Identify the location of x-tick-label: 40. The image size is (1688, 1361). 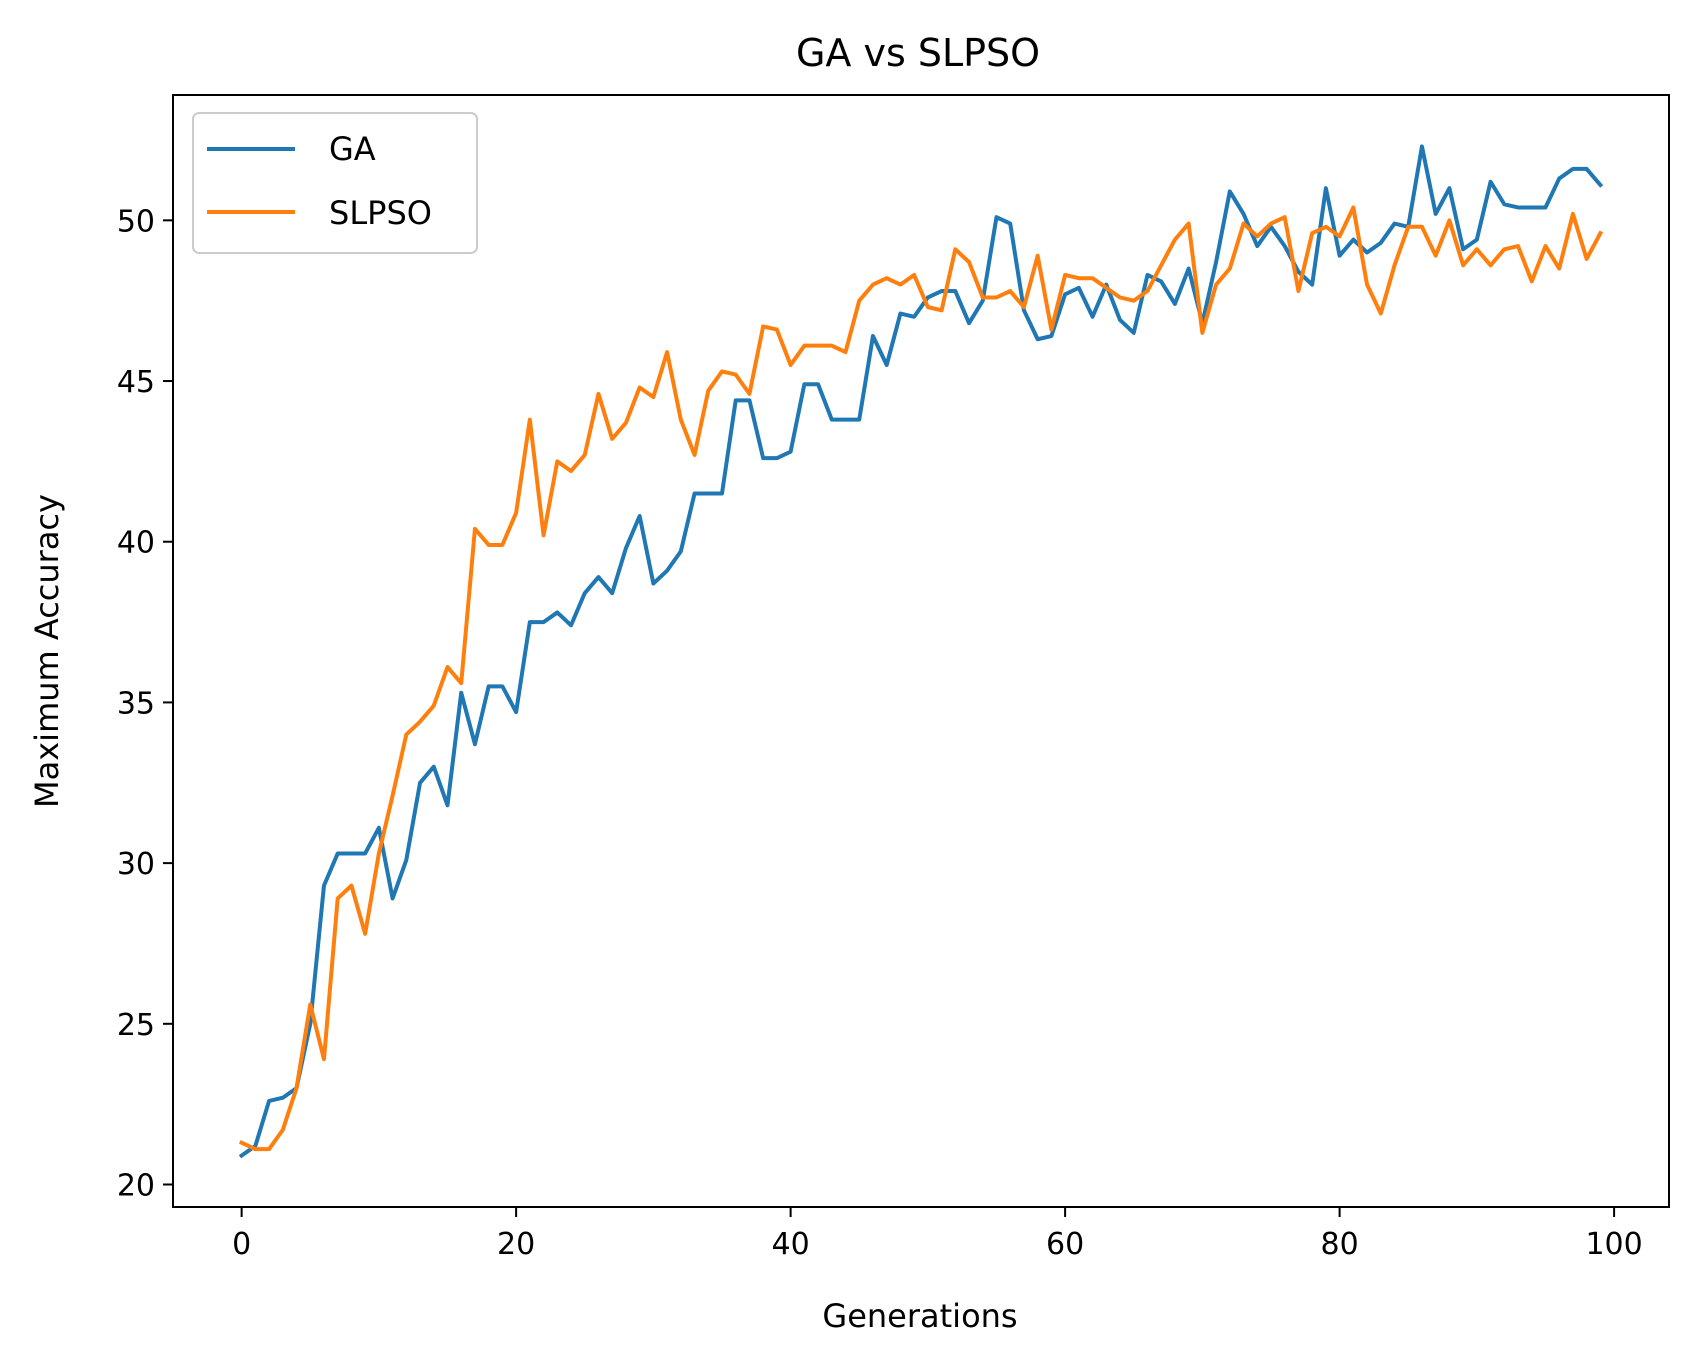
(791, 1244).